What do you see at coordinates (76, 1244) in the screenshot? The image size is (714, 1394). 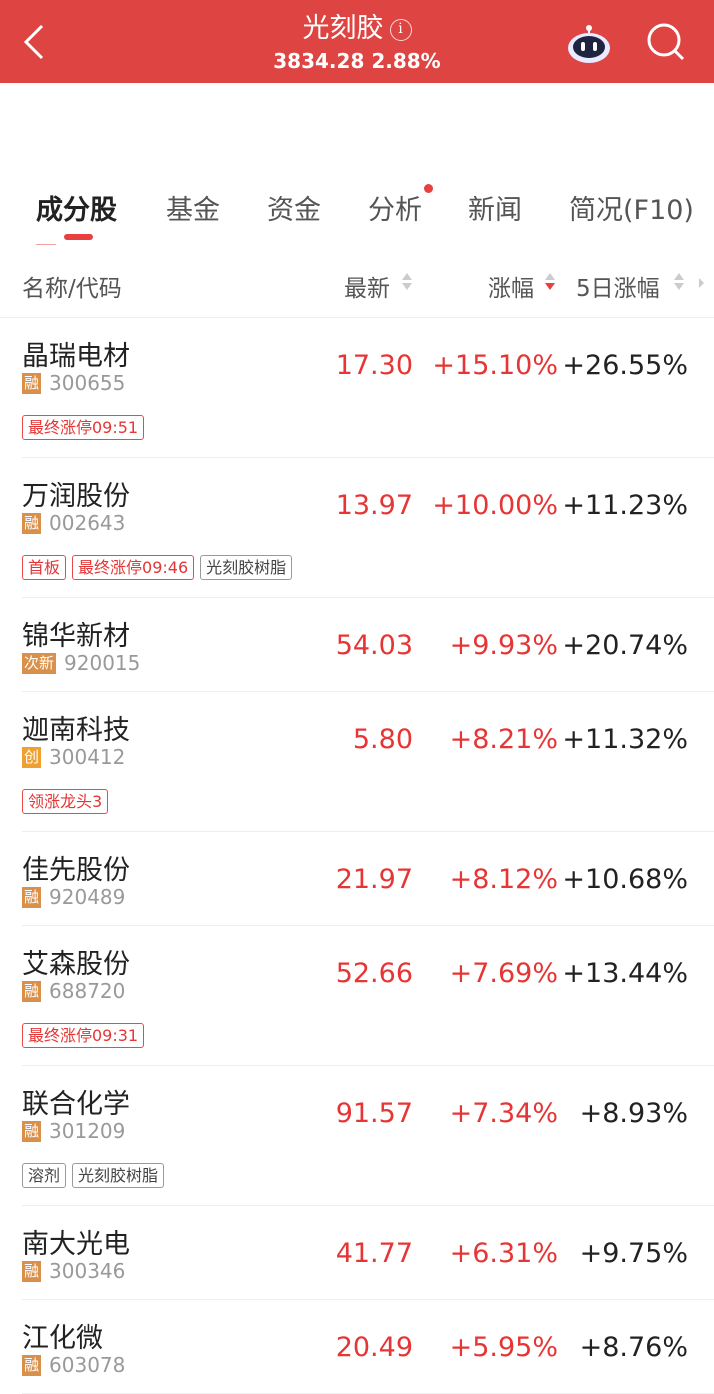 I see `stock-name: 南大光电` at bounding box center [76, 1244].